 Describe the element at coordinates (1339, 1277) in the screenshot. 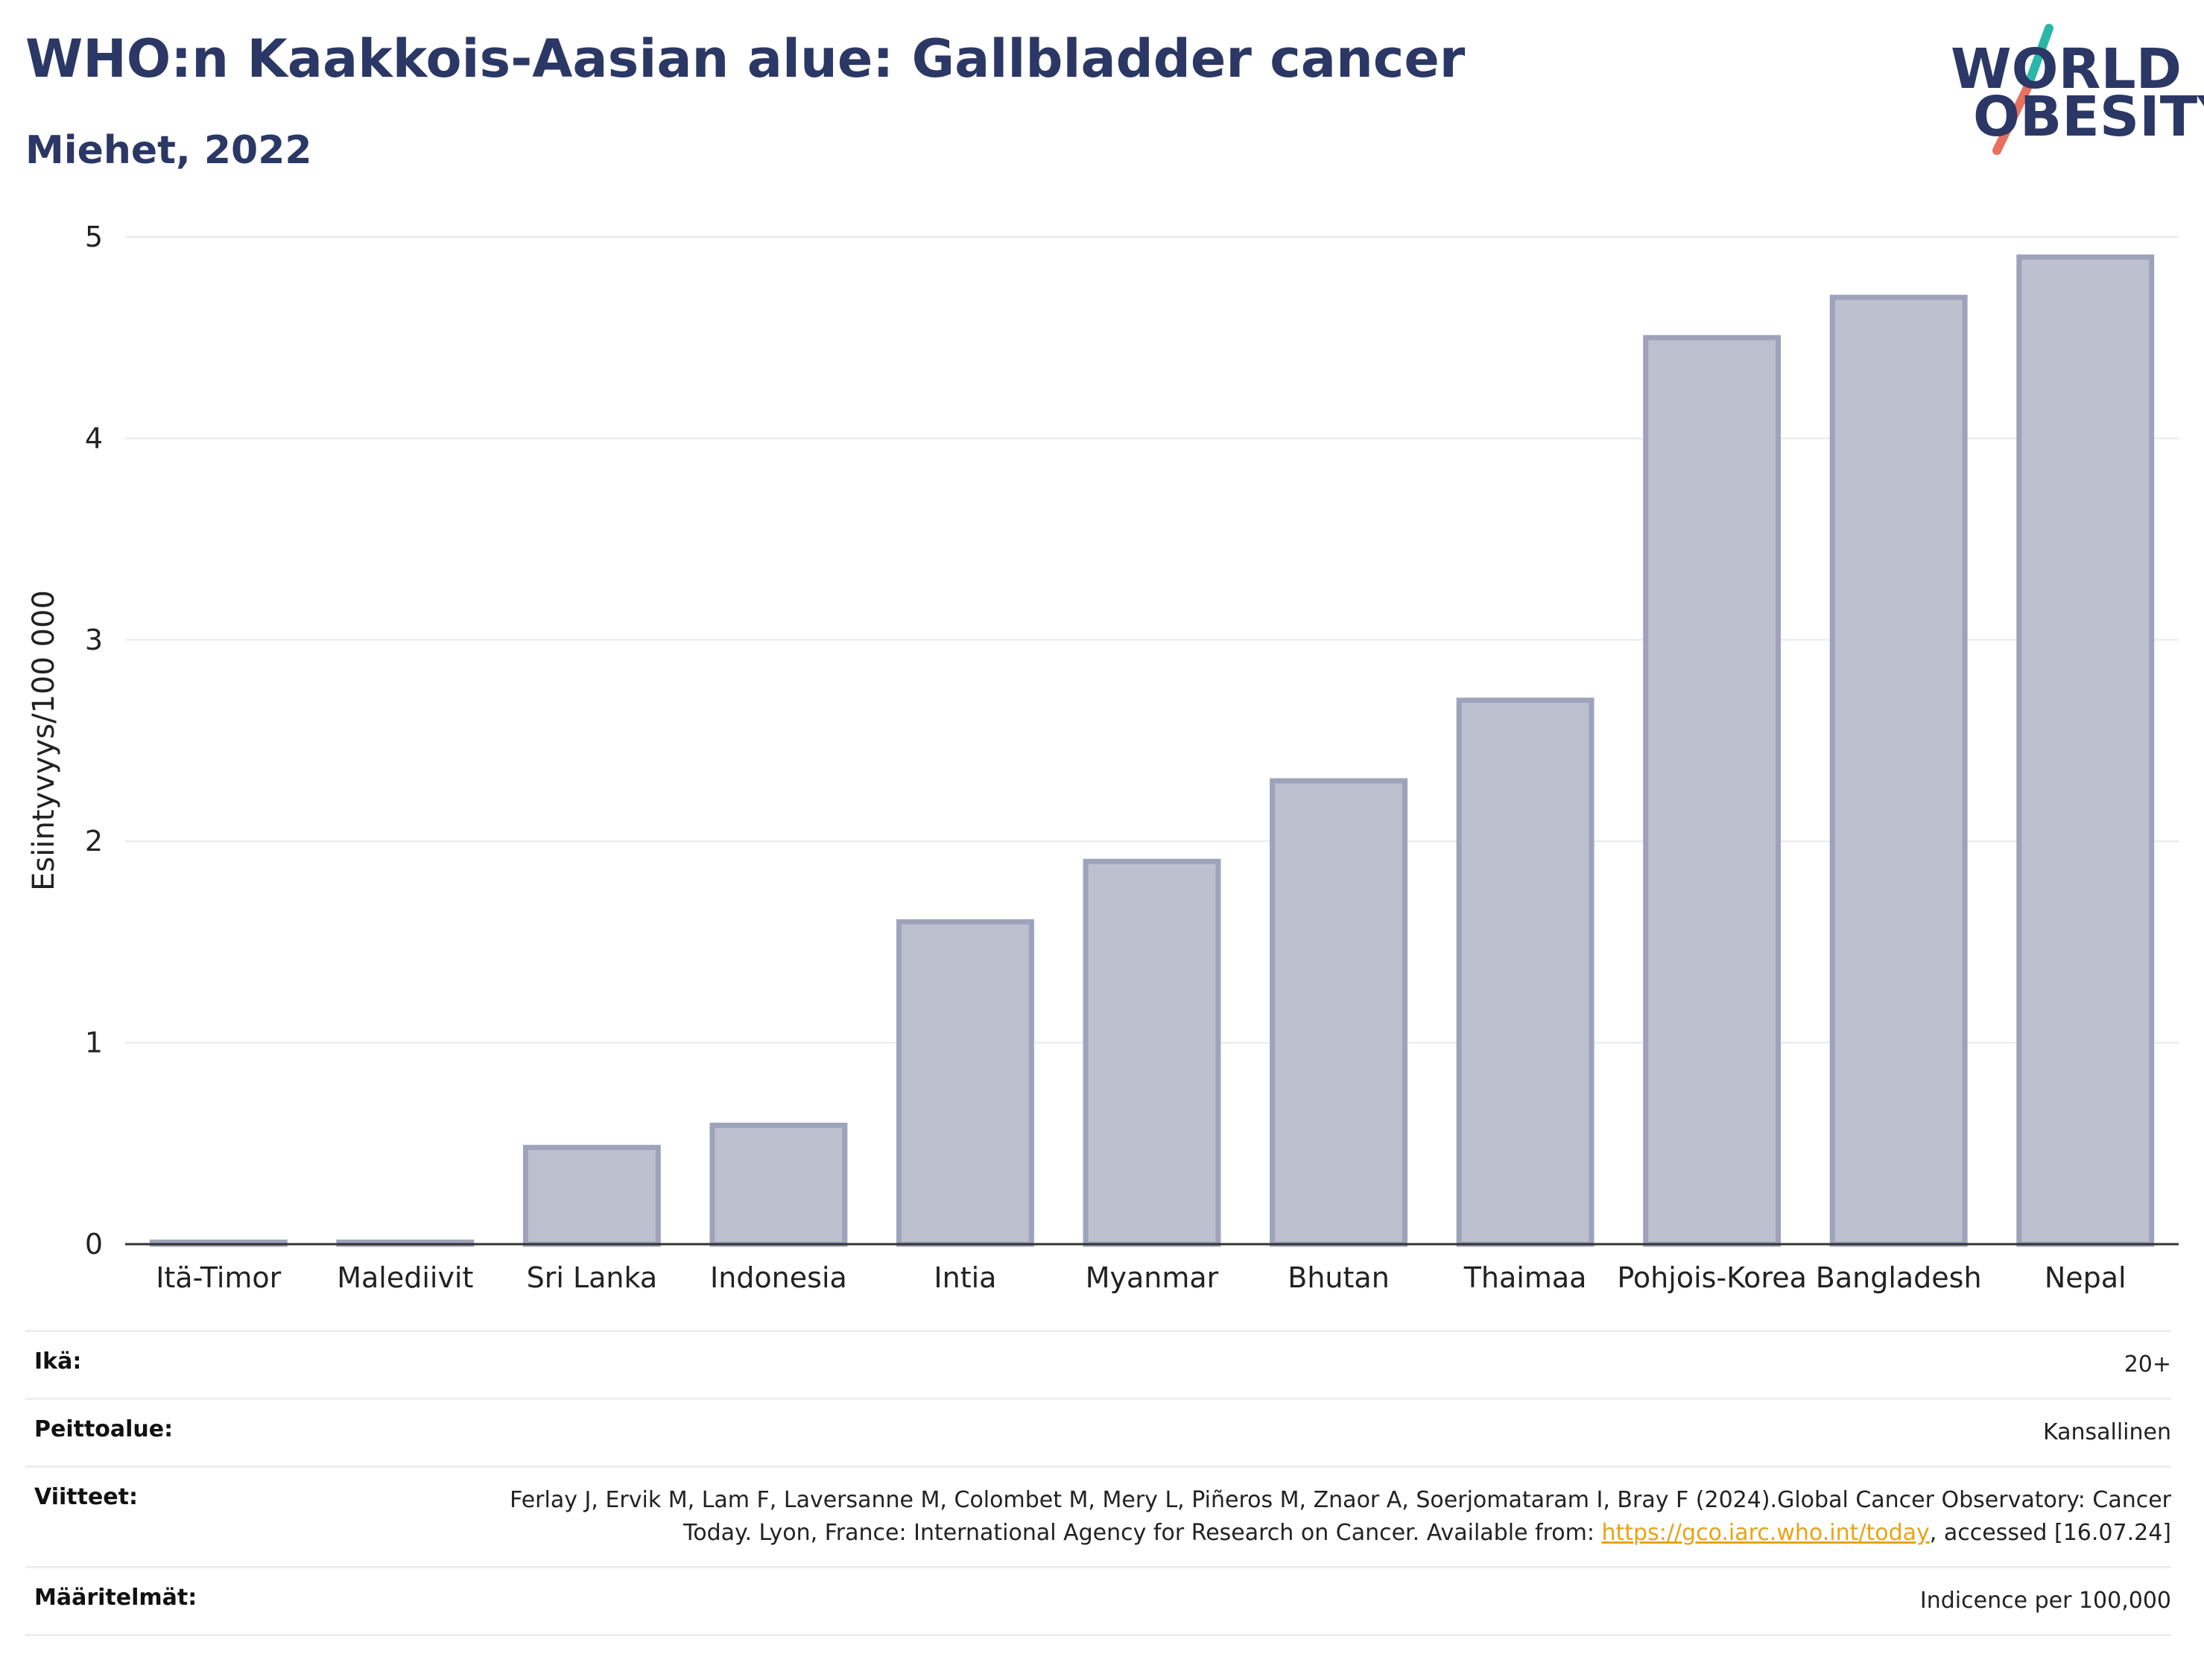

I see `x-tick-label: Bhutan` at that location.